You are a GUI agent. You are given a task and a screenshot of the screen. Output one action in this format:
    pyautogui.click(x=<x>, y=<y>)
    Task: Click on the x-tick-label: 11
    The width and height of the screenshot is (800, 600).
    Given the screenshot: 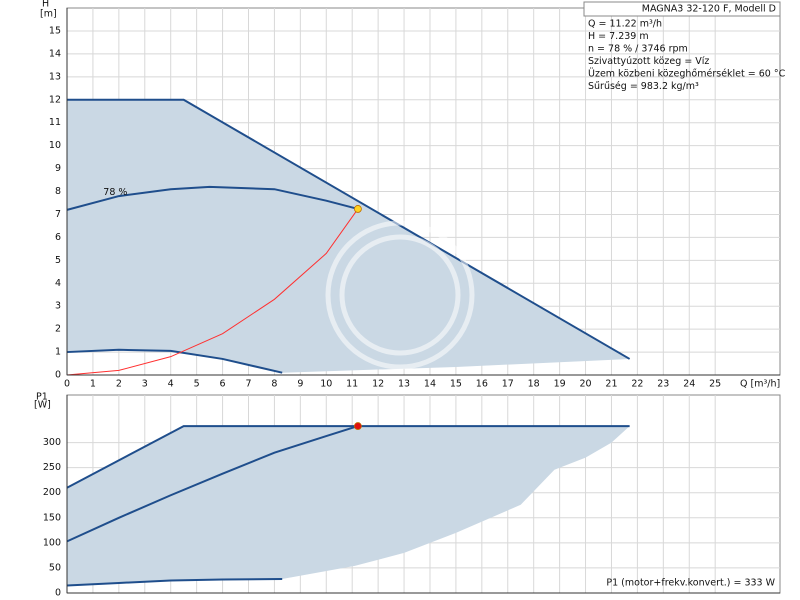 What is the action you would take?
    pyautogui.click(x=352, y=384)
    